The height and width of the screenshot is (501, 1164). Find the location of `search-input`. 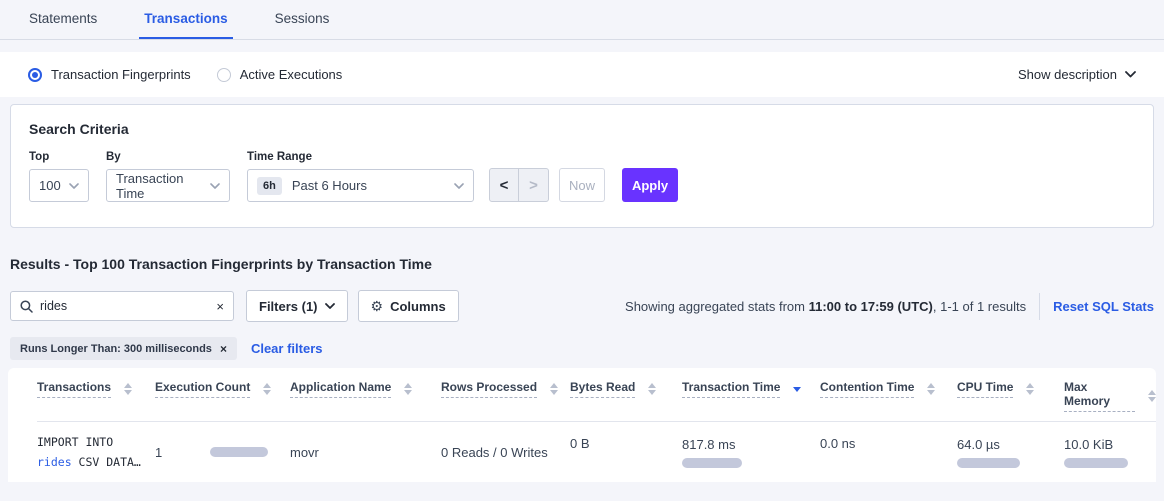

search-input is located at coordinates (128, 306).